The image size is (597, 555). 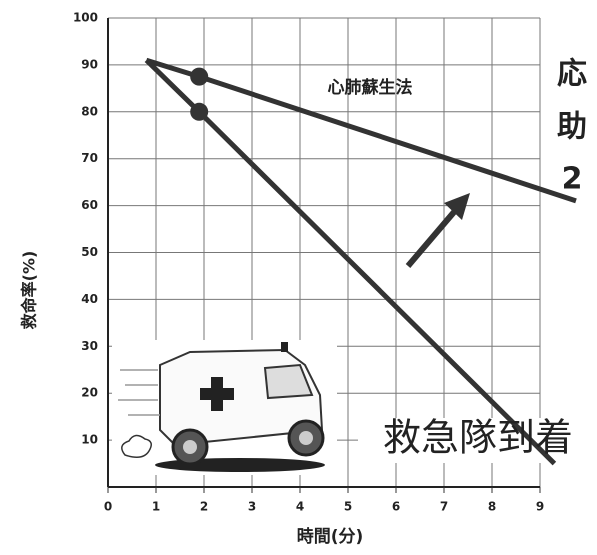 What do you see at coordinates (89, 205) in the screenshot?
I see `y-tick-label: 60` at bounding box center [89, 205].